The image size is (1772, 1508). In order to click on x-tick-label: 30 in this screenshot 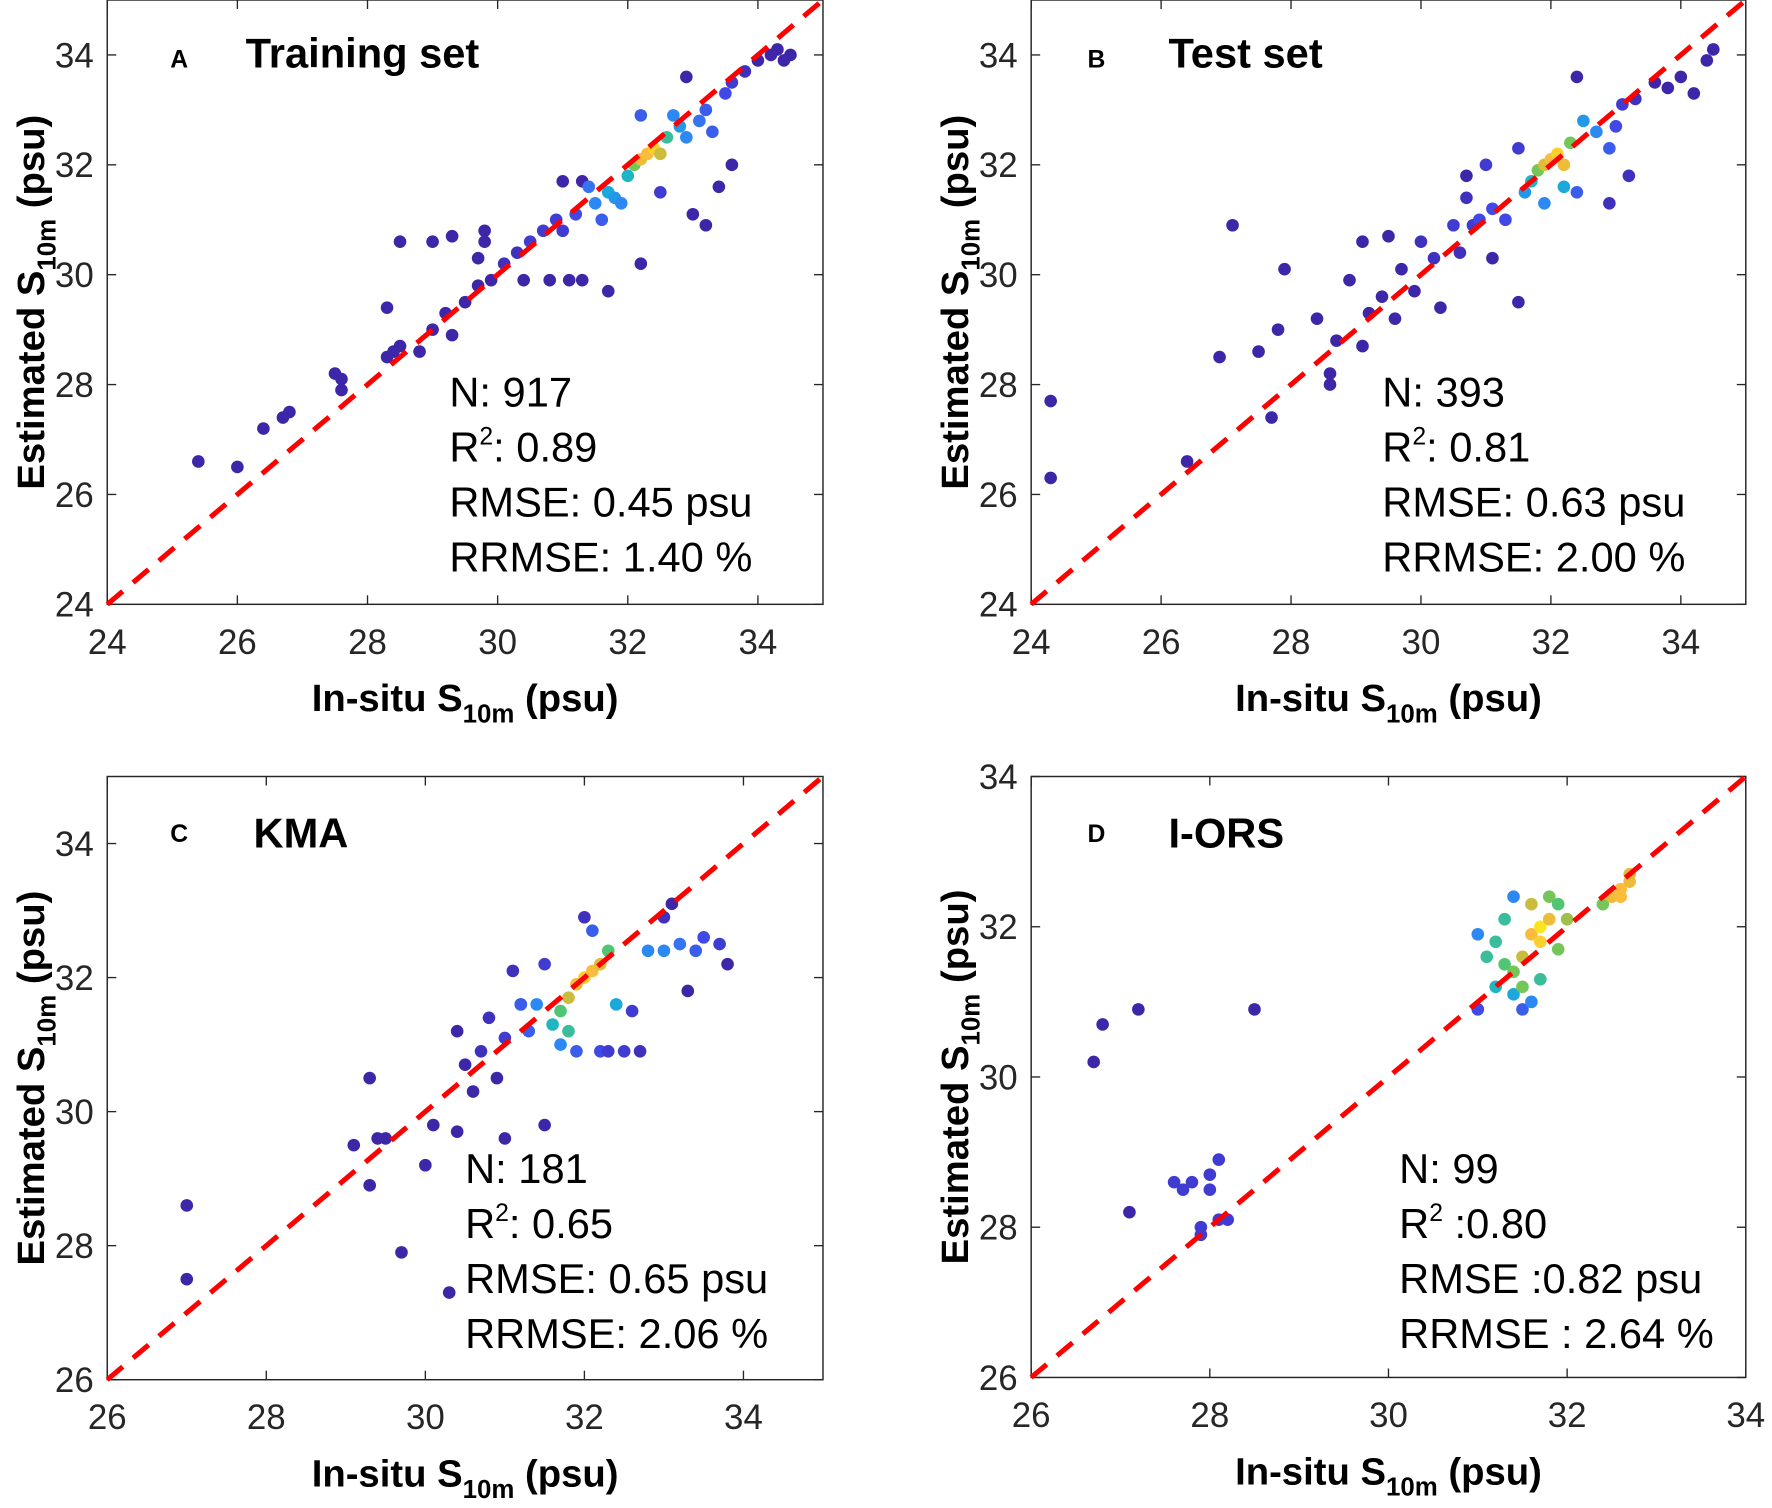, I will do `click(425, 1417)`.